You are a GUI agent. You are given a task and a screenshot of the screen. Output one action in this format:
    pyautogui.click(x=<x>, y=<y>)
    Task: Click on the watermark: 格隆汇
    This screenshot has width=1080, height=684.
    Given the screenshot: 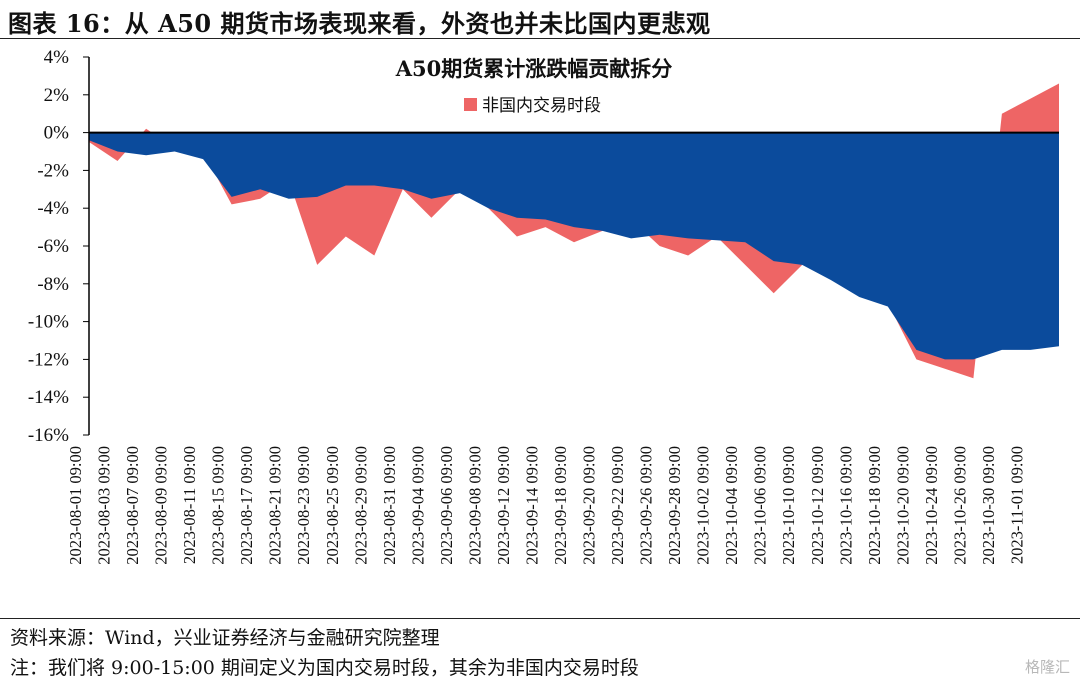 What is the action you would take?
    pyautogui.click(x=1047, y=667)
    